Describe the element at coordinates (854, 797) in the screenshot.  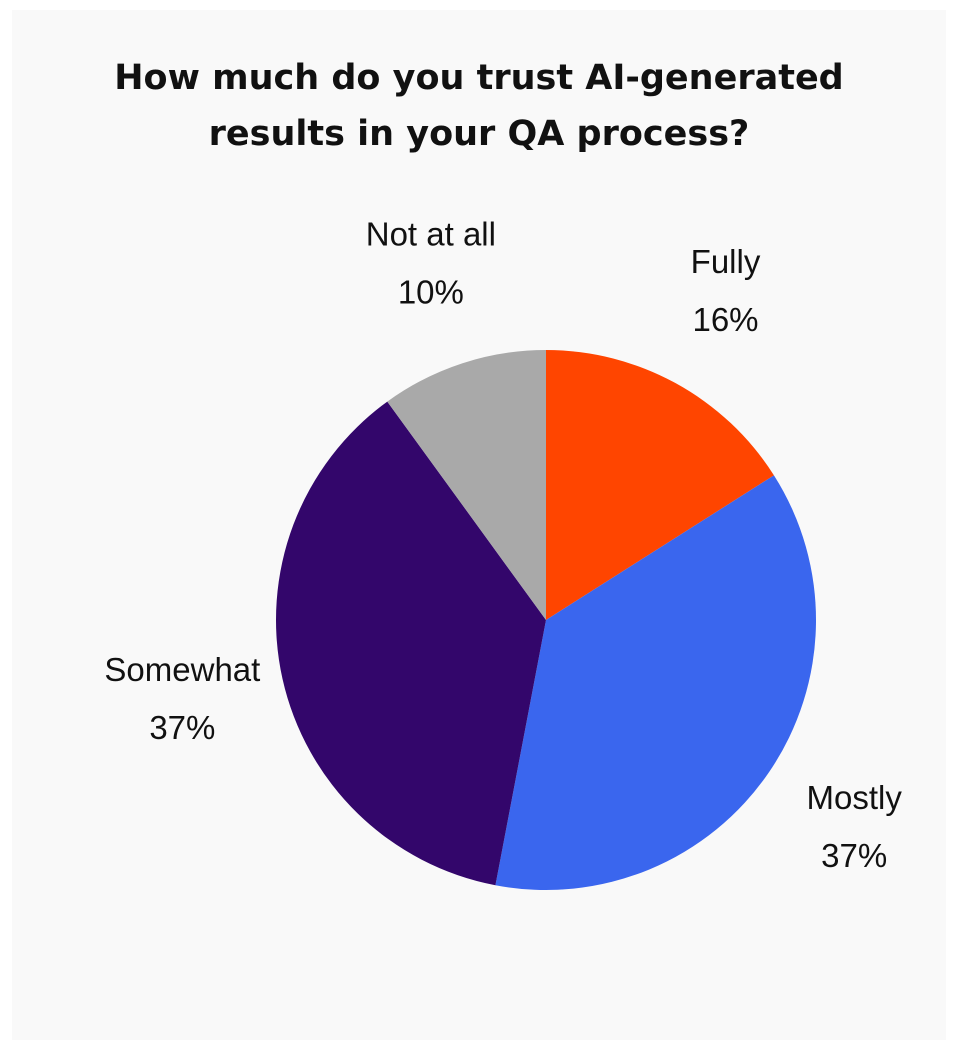
I see `slice-label: Mostly` at that location.